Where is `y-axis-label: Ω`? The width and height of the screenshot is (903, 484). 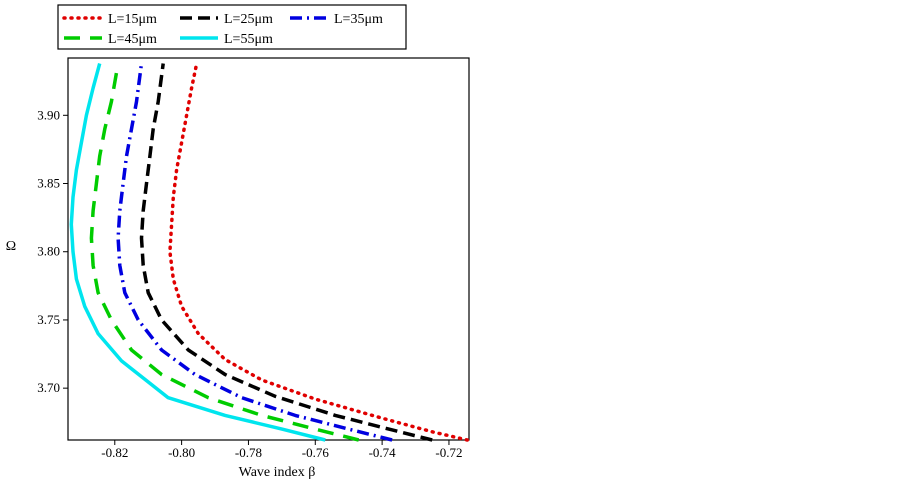 y-axis-label: Ω is located at coordinates (11, 246).